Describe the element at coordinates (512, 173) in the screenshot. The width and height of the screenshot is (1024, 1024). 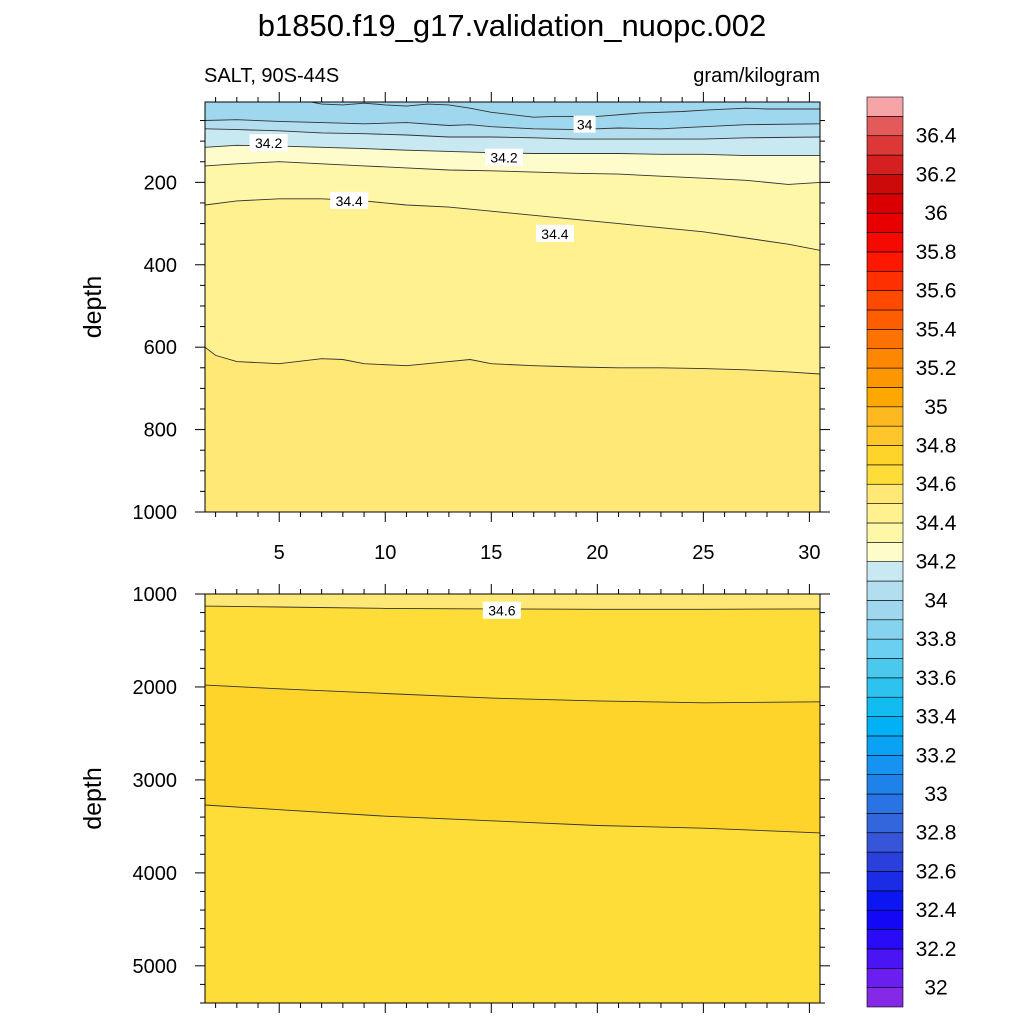
I see `contour-line-34.3` at that location.